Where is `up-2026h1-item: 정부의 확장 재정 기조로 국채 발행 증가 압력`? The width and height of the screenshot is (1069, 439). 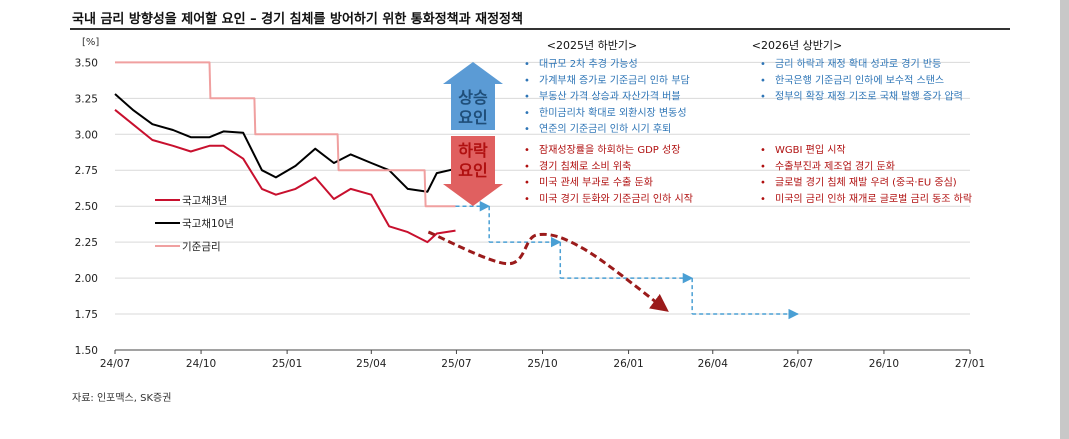 up-2026h1-item: 정부의 확장 재정 기조로 국채 발행 증가 압력 is located at coordinates (869, 96).